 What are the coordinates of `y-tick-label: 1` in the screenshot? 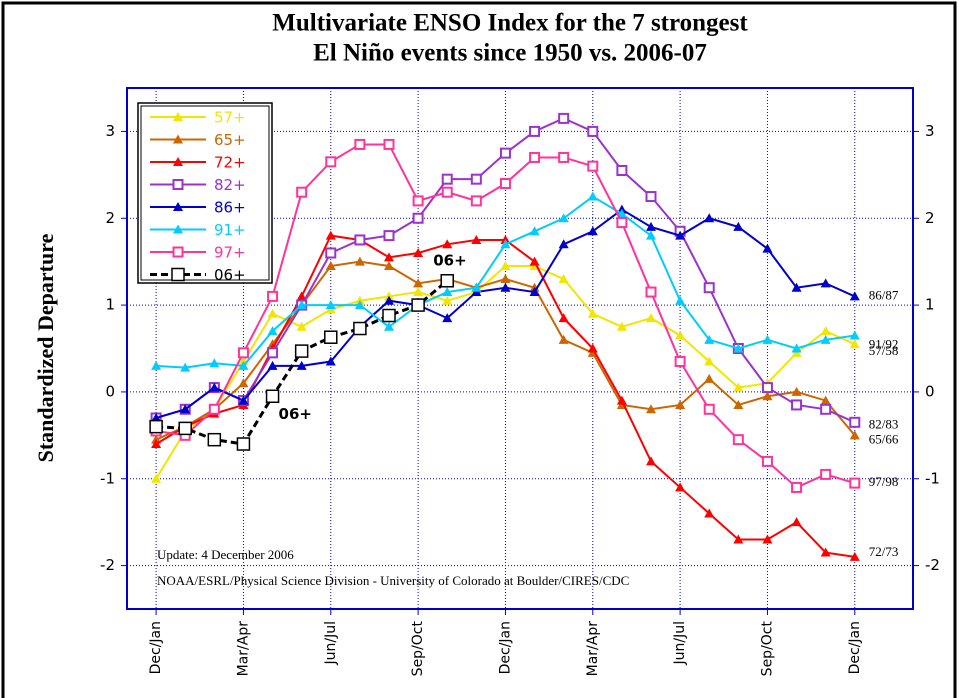 It's located at (110, 305).